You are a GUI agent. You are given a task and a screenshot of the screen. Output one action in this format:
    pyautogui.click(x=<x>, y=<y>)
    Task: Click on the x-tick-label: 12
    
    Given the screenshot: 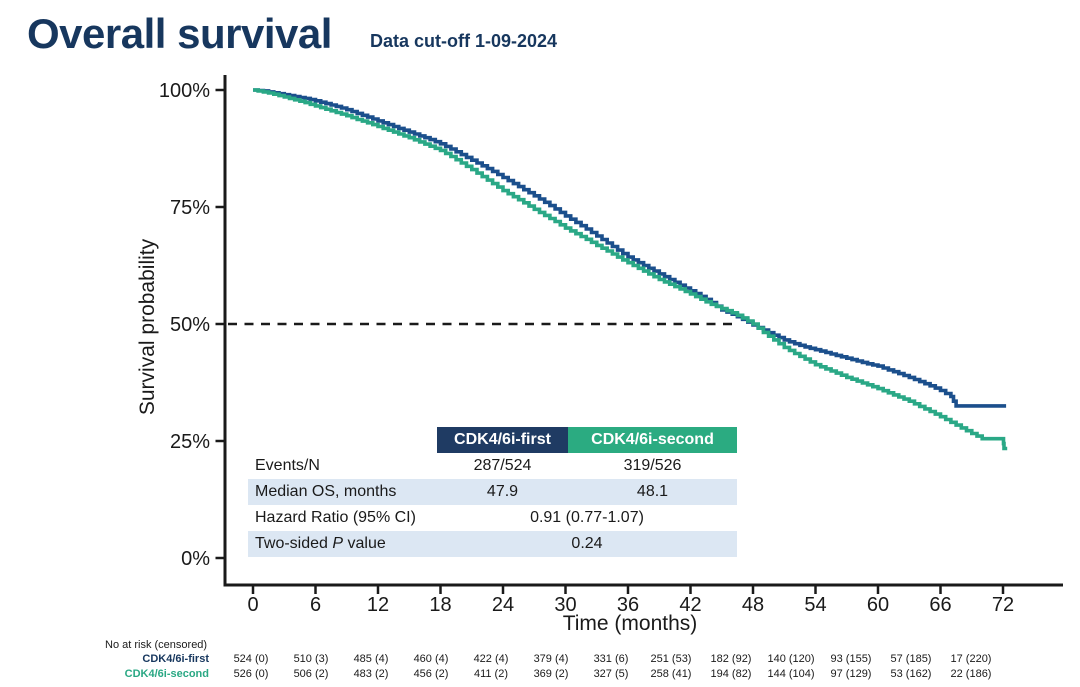 What is the action you would take?
    pyautogui.click(x=378, y=605)
    